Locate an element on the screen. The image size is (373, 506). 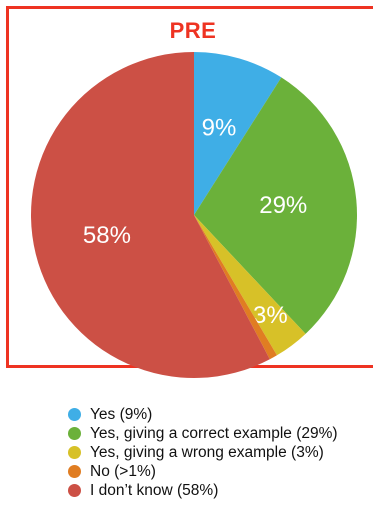
legend-item: Yes (9%) is located at coordinates (203, 414).